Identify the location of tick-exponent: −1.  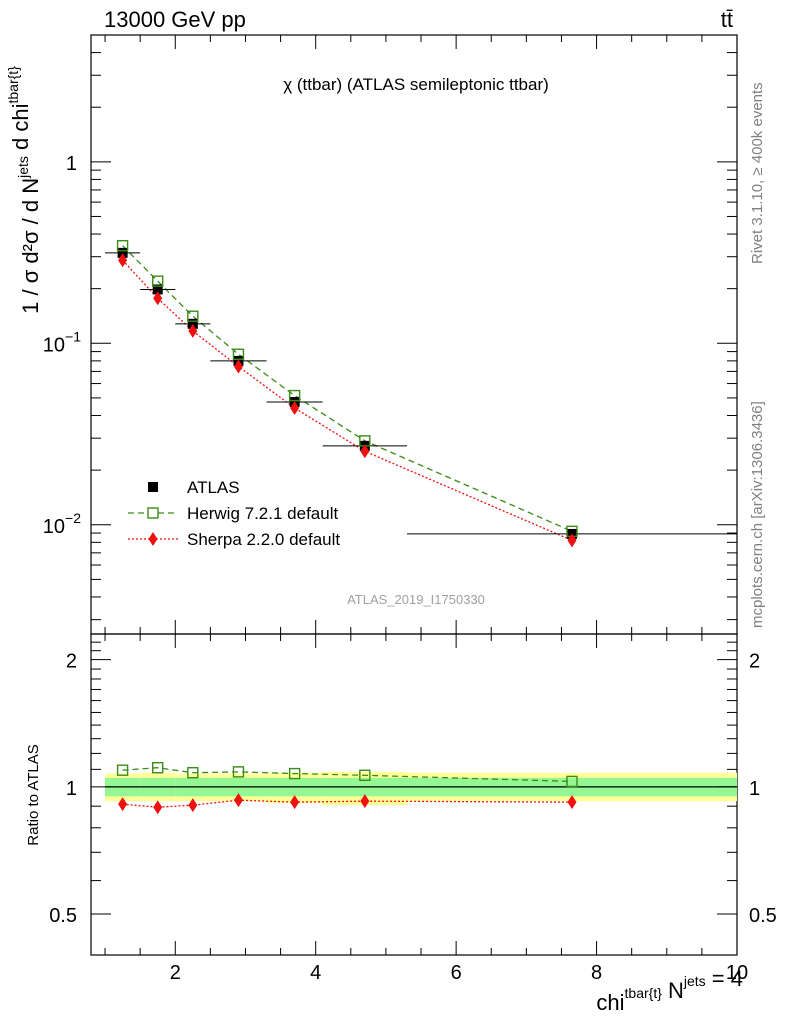
(73, 336).